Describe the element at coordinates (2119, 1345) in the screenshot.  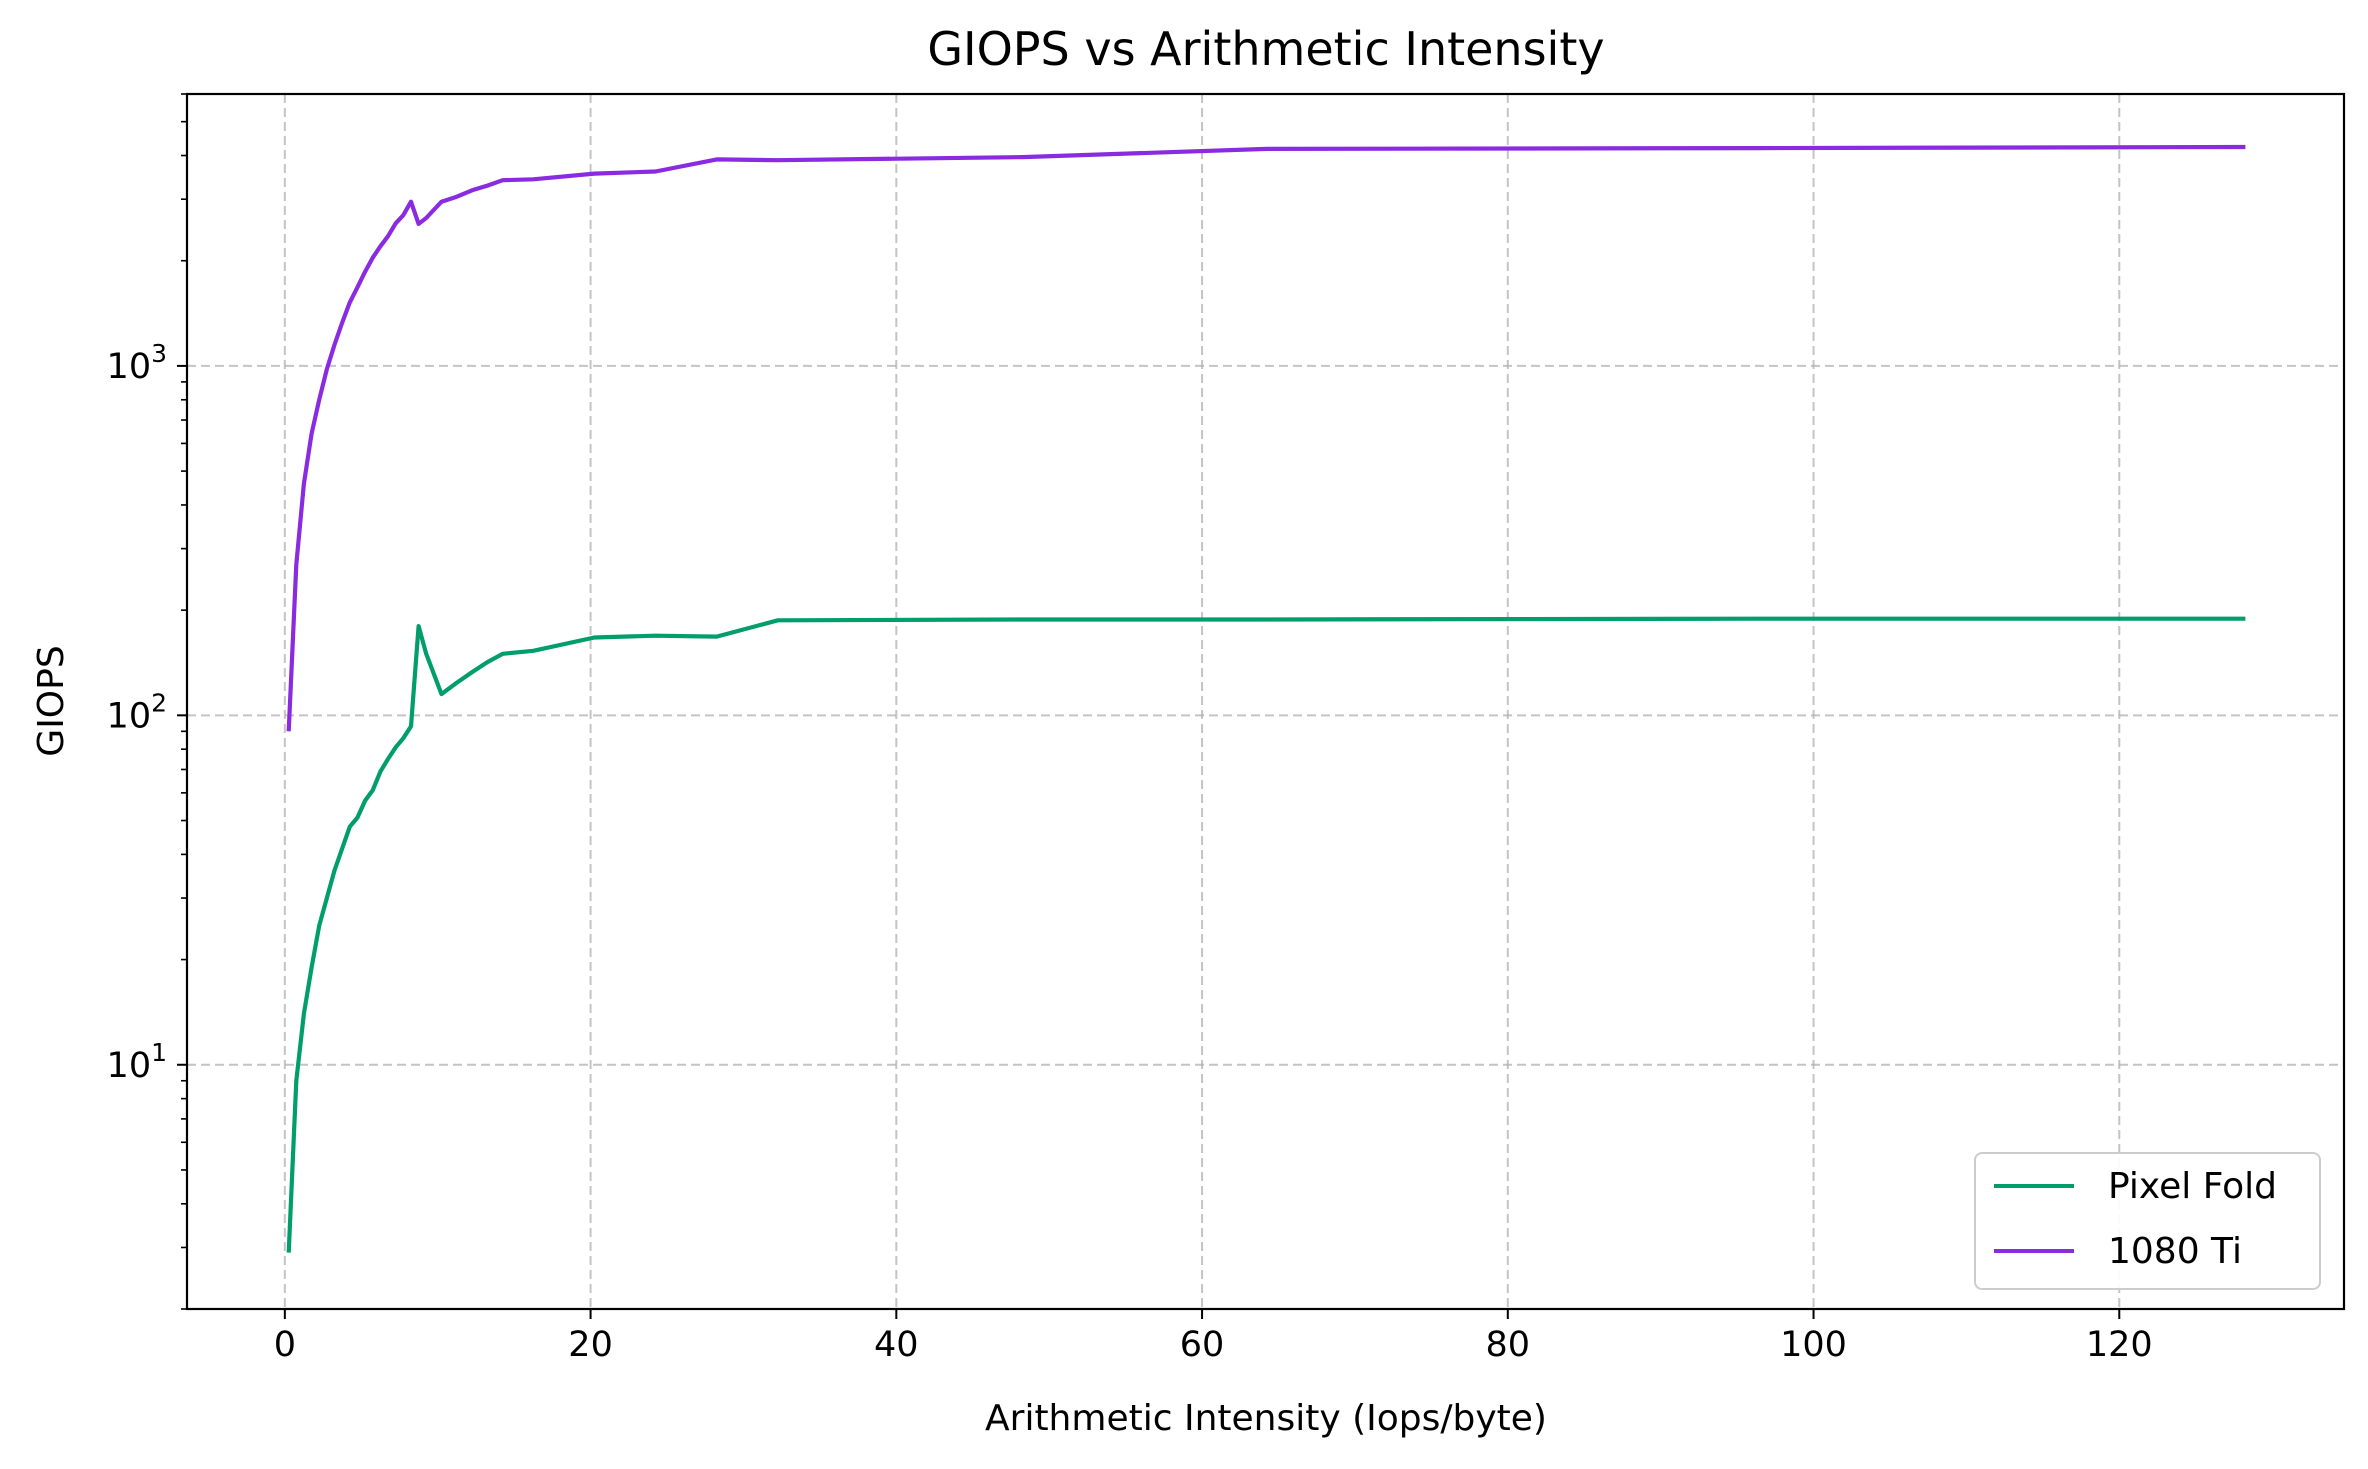
I see `x-tick-label: 120` at that location.